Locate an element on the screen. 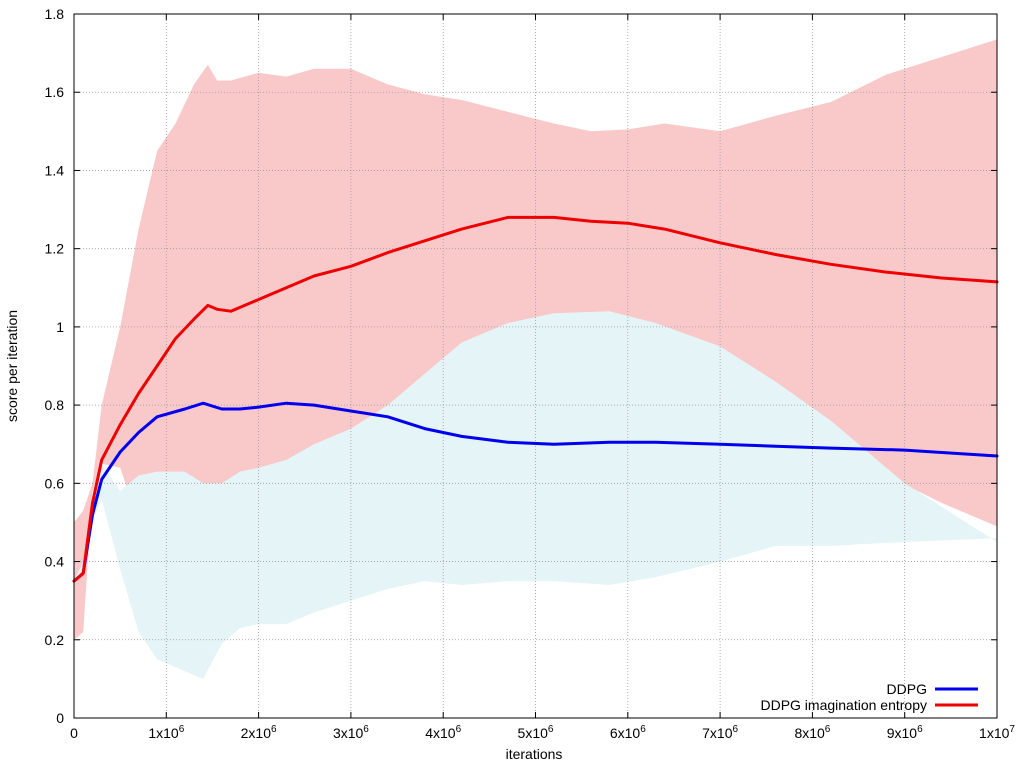 This screenshot has height=768, width=1024. x-tick-label-1: 1x10⁶ is located at coordinates (166, 732).